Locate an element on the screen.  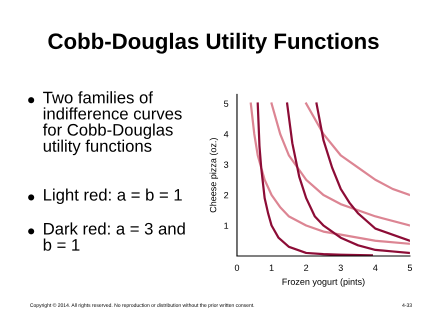
y-tick-label: 3 is located at coordinates (226, 164).